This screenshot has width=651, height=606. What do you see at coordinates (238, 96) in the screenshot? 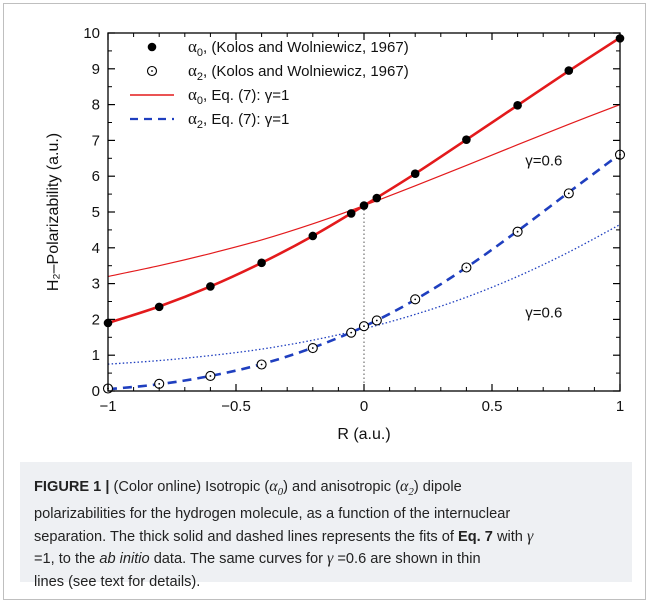
I see `legend-label: α0, Eq. (7): γ=1` at bounding box center [238, 96].